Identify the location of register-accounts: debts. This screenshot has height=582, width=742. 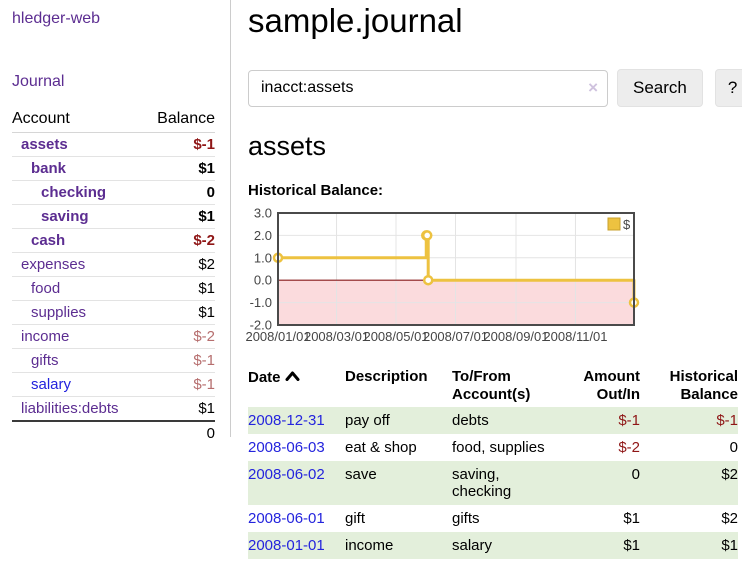
(470, 420).